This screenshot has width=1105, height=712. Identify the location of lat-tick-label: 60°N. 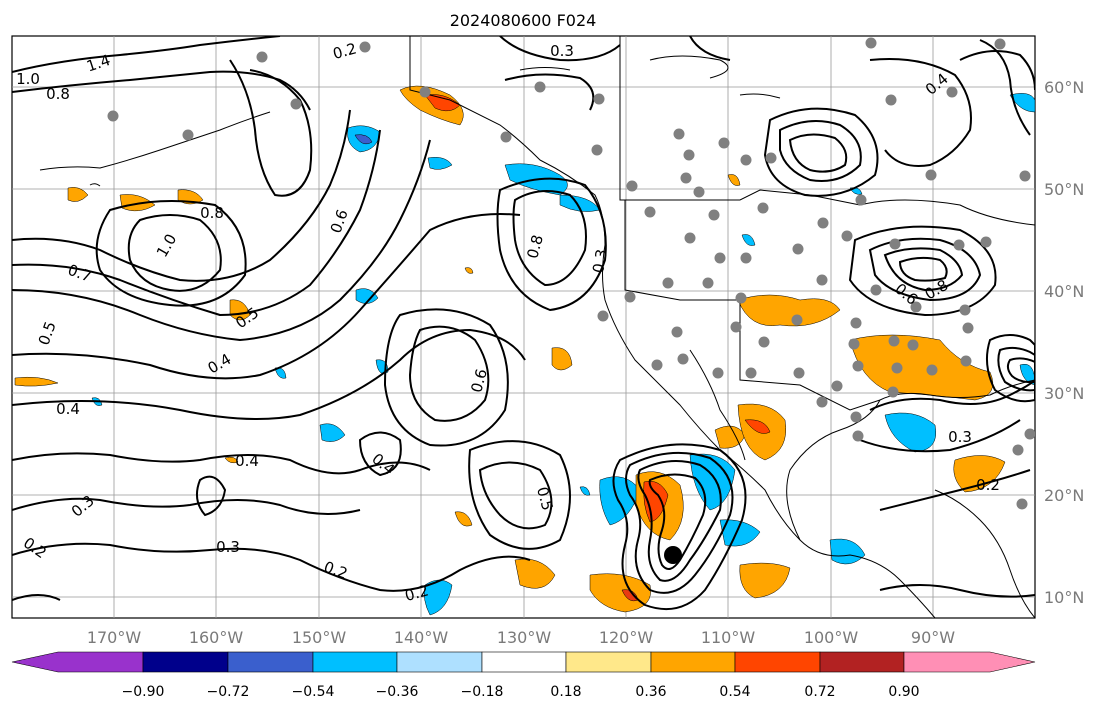
(1064, 87).